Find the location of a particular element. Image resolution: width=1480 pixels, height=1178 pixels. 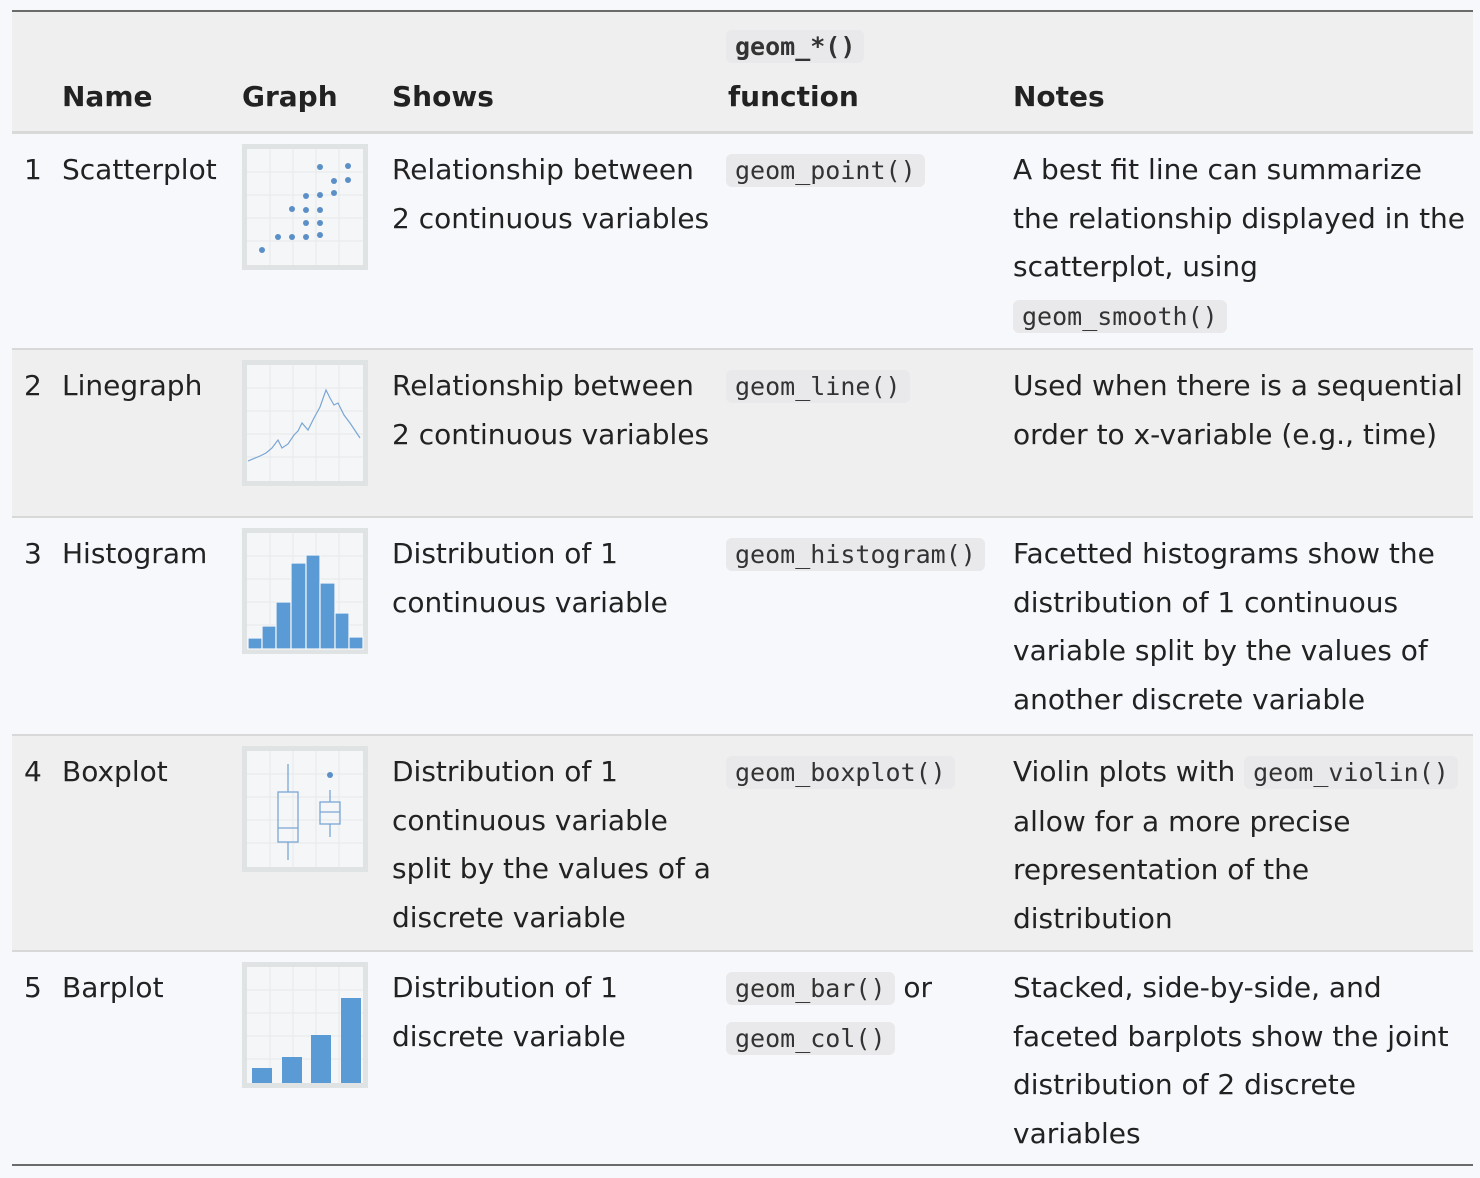

function-code: geom_line() is located at coordinates (818, 386).